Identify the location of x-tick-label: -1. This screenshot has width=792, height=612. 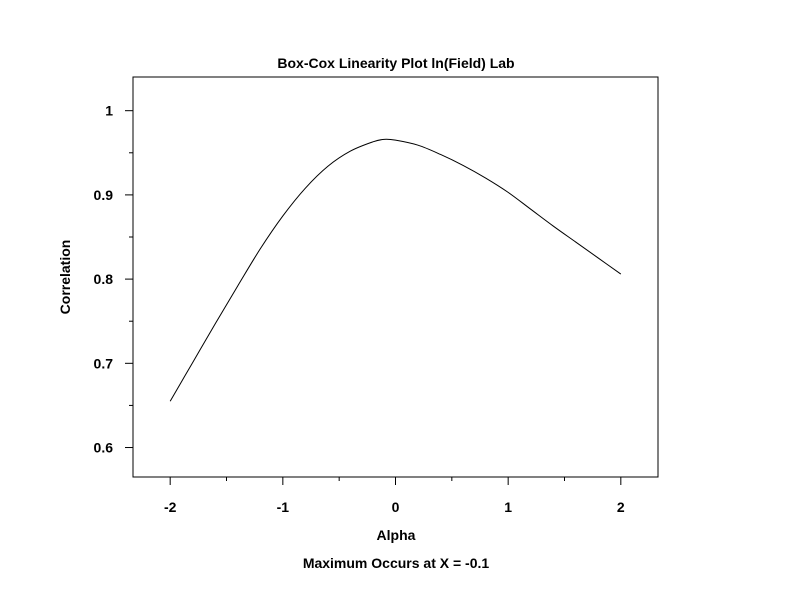
(283, 507).